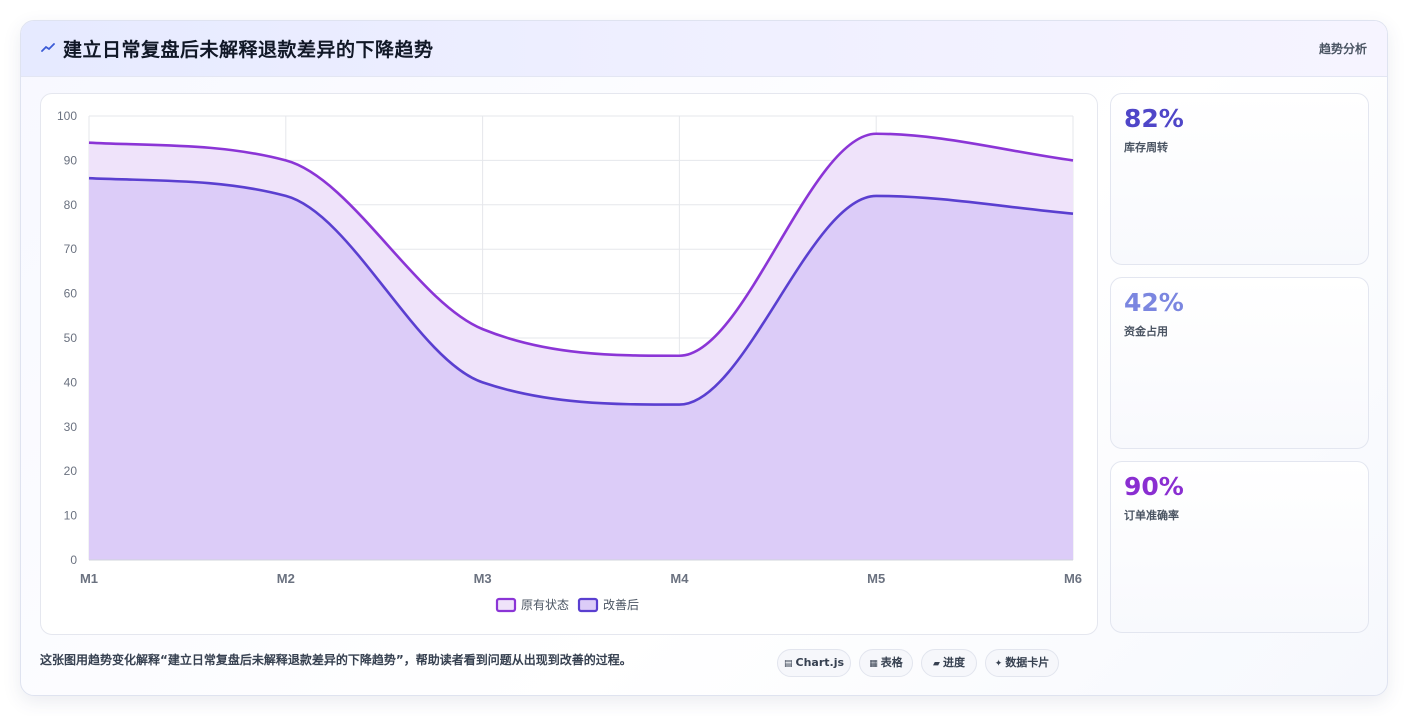 The height and width of the screenshot is (716, 1408). I want to click on chart-icon: ▤, so click(788, 664).